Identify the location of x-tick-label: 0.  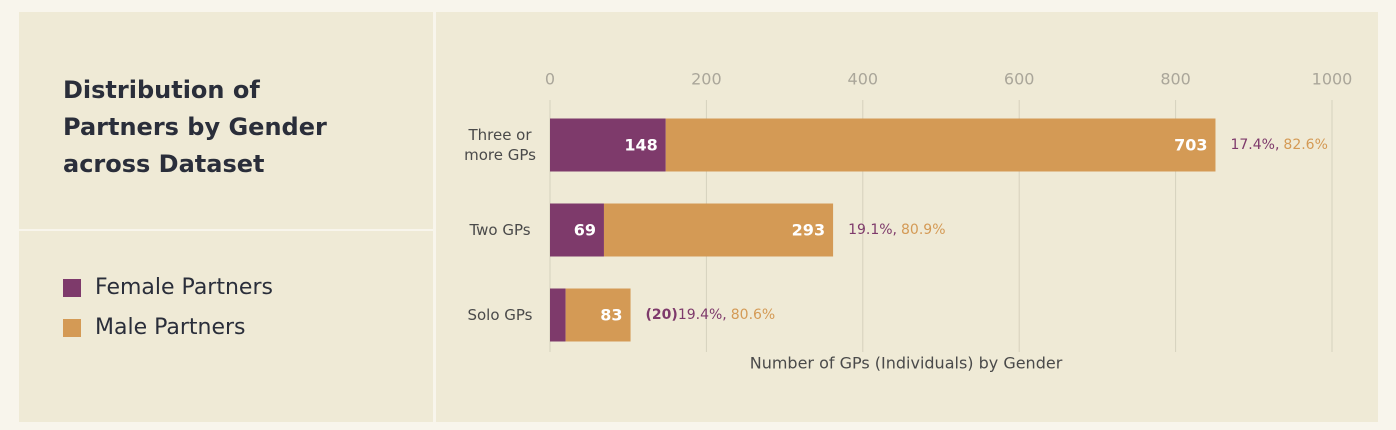
(550, 79).